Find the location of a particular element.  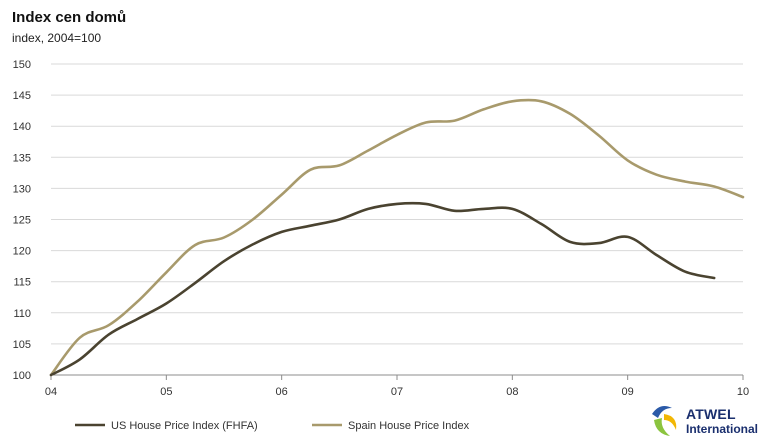

y-tick-label: 100 is located at coordinates (22, 376).